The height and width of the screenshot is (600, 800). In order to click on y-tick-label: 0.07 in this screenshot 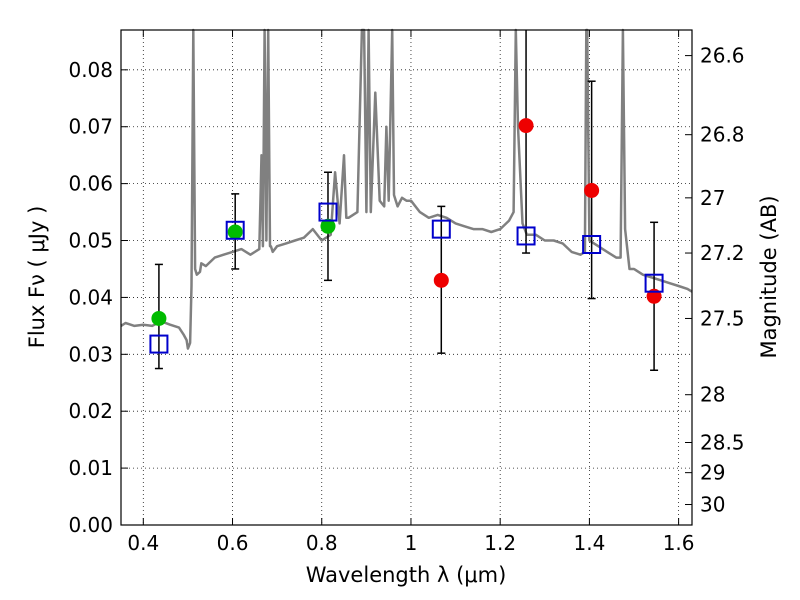, I will do `click(90, 127)`.